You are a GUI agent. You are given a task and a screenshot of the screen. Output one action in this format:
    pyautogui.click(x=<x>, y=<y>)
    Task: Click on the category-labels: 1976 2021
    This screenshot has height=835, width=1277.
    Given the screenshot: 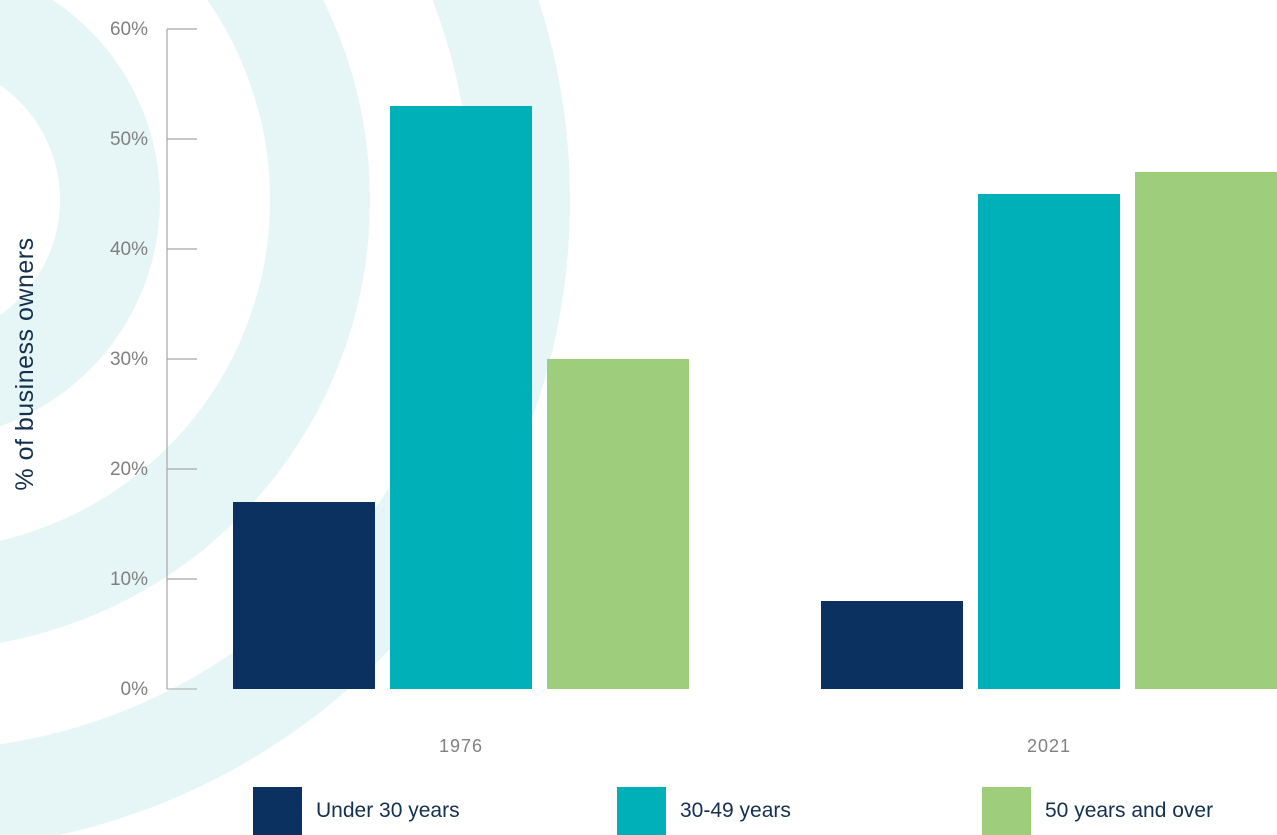 What is the action you would take?
    pyautogui.click(x=755, y=746)
    